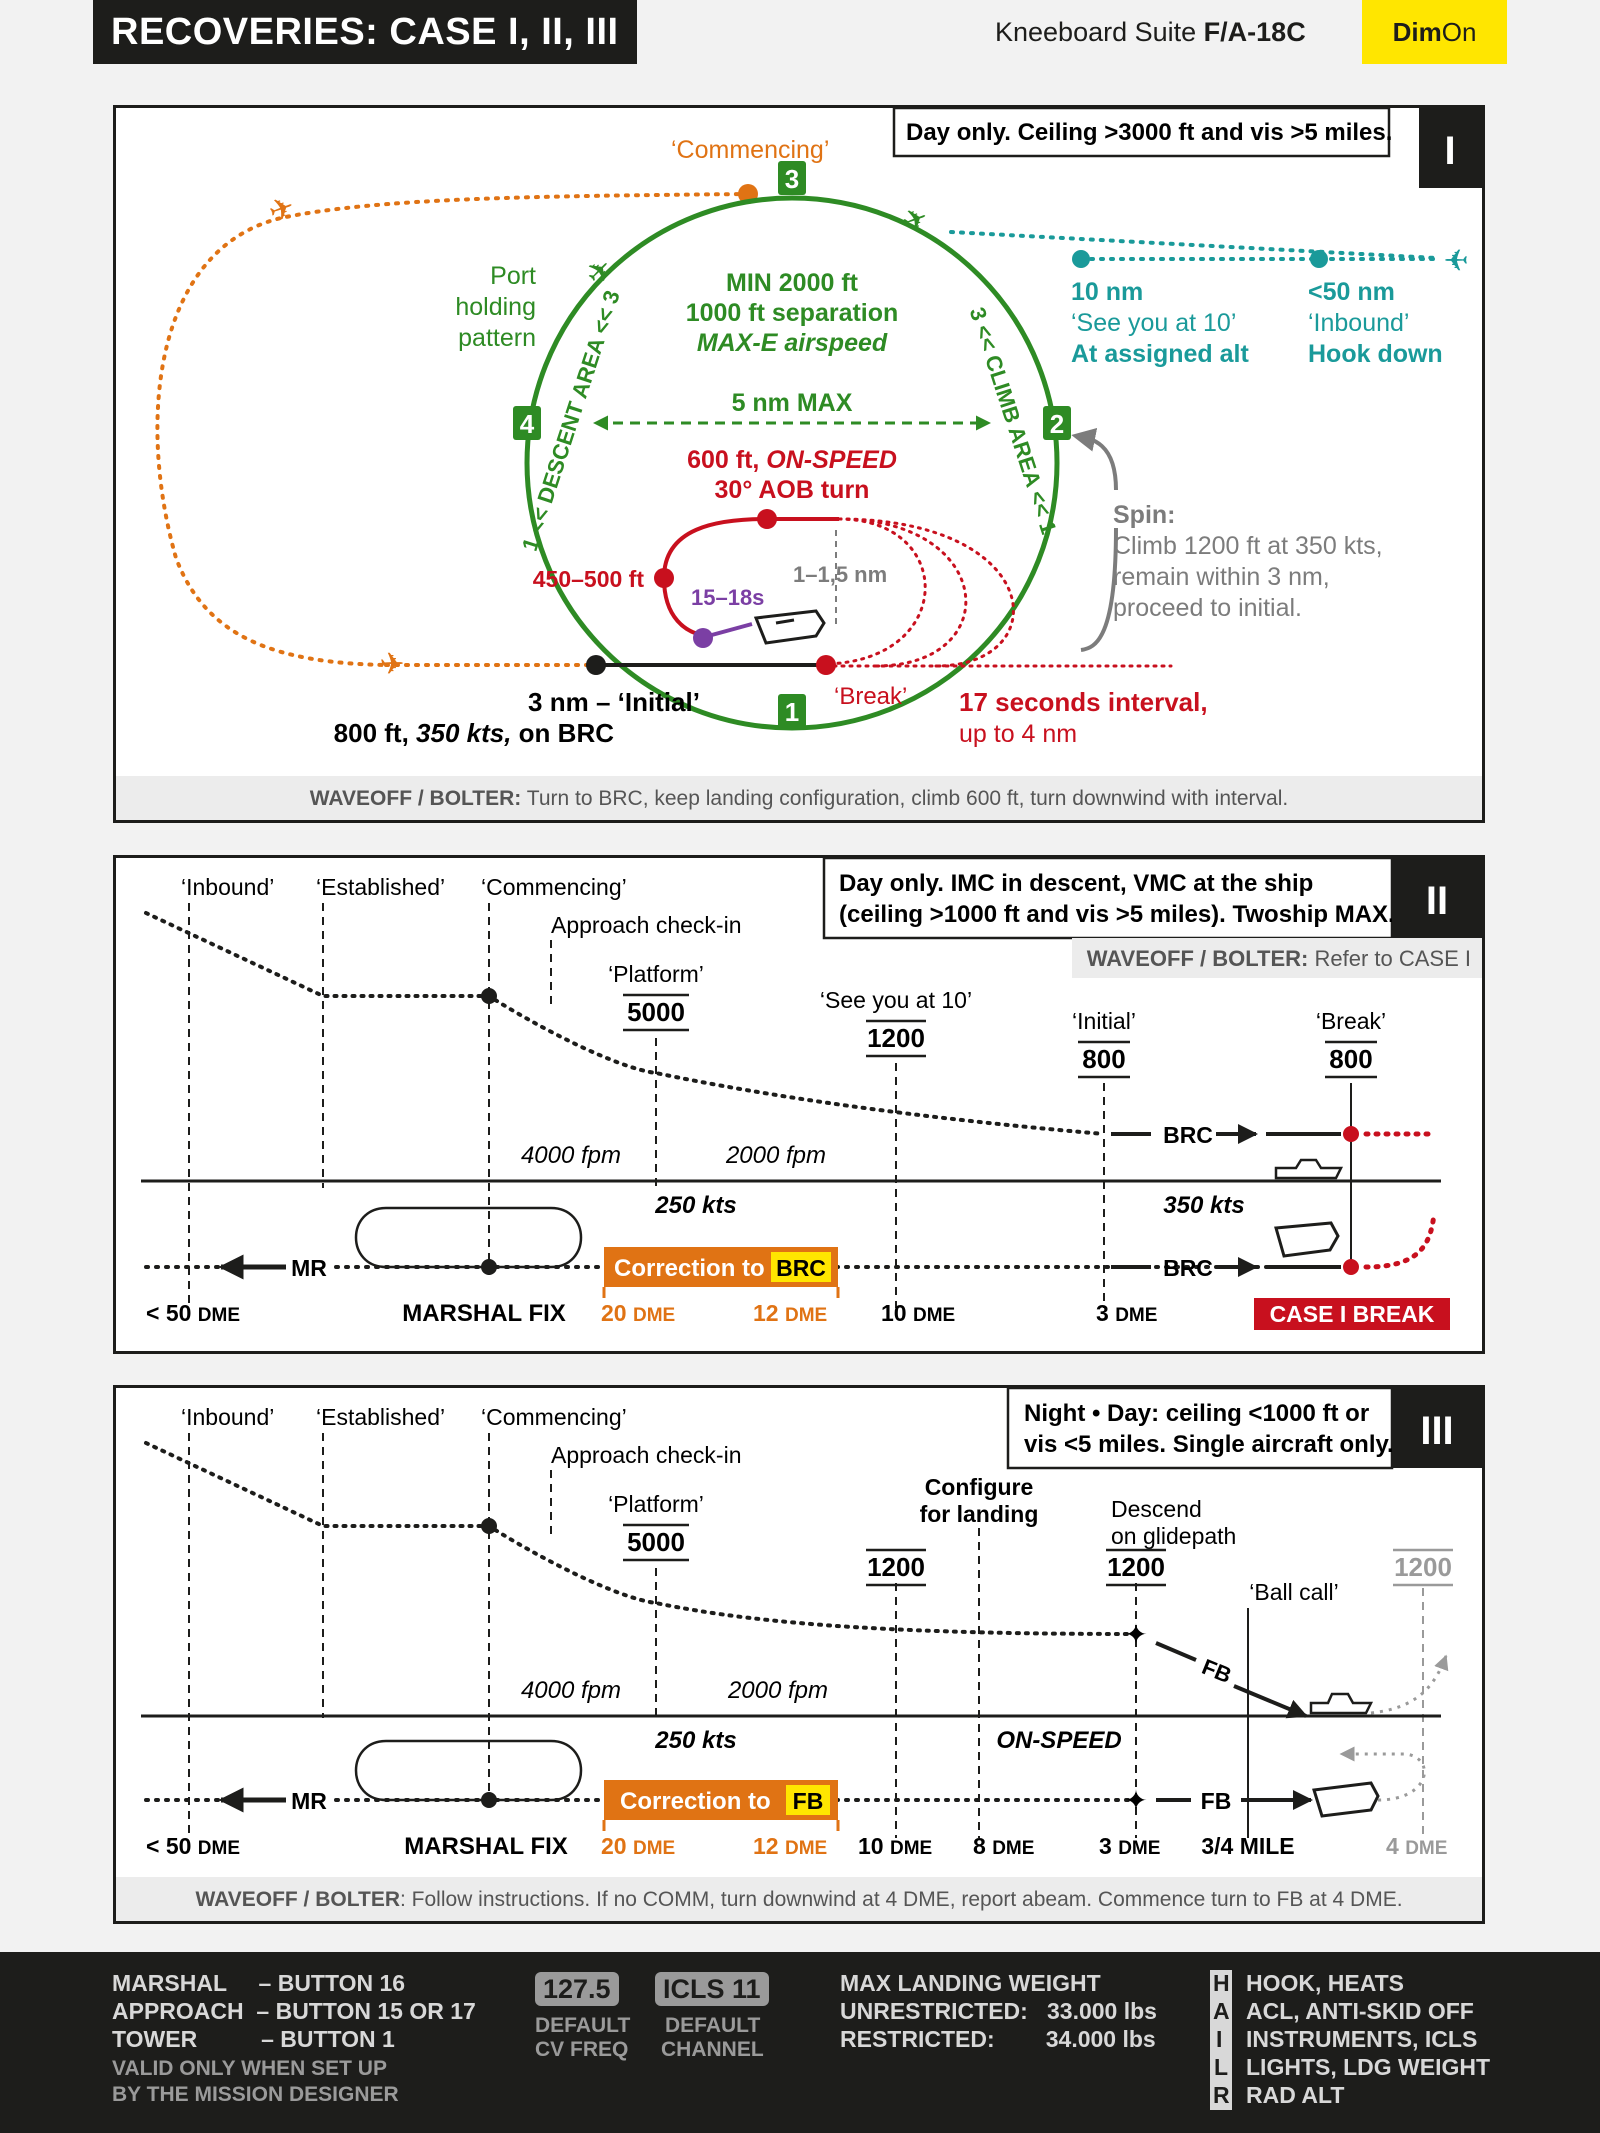 The image size is (1600, 2133). I want to click on case2-alt1200: 1200, so click(896, 1038).